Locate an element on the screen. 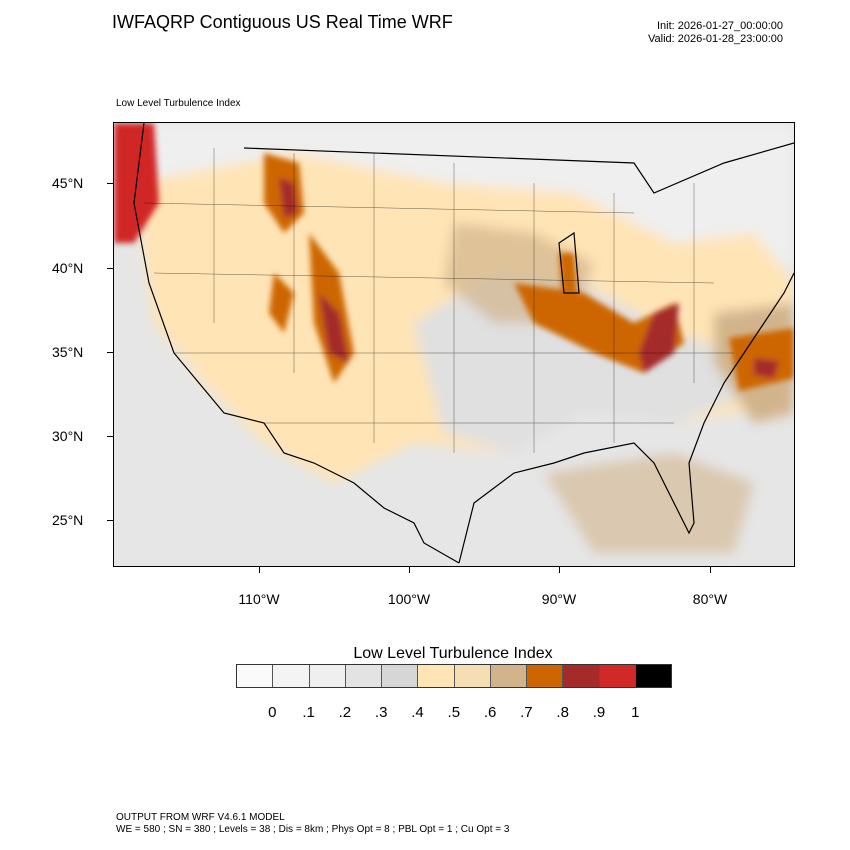  colorbar-label: 0 is located at coordinates (272, 712).